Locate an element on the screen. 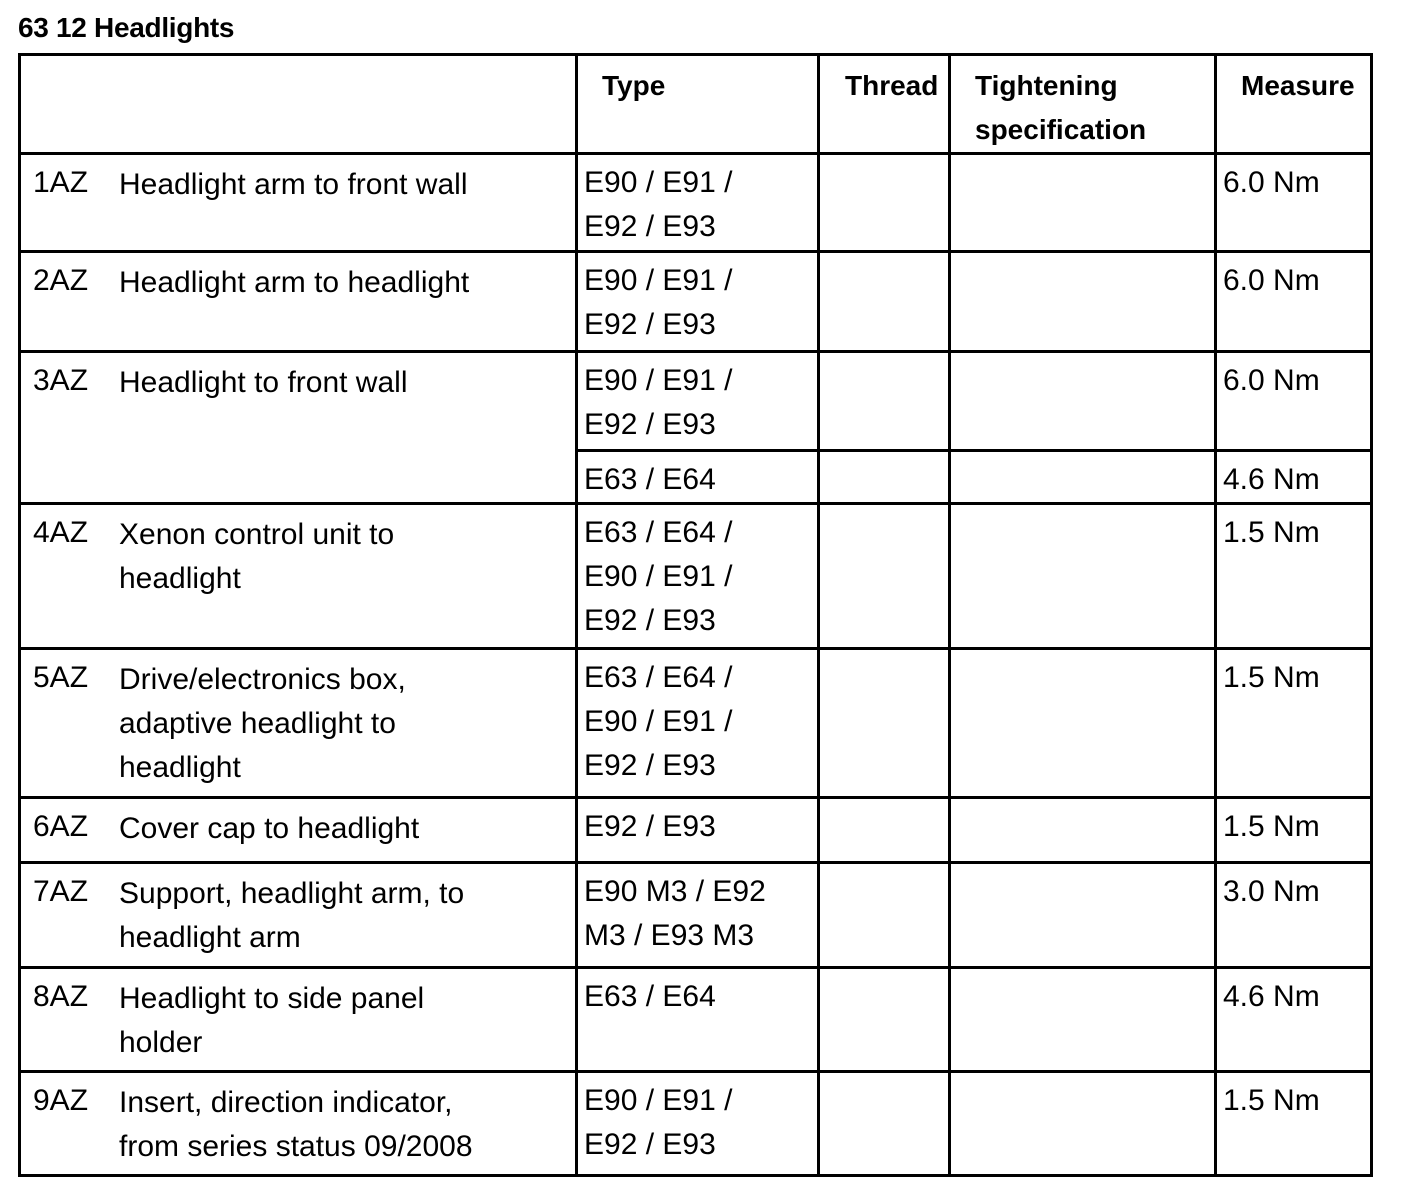 The width and height of the screenshot is (1408, 1188). item-description: Cover cap to headlight is located at coordinates (269, 828).